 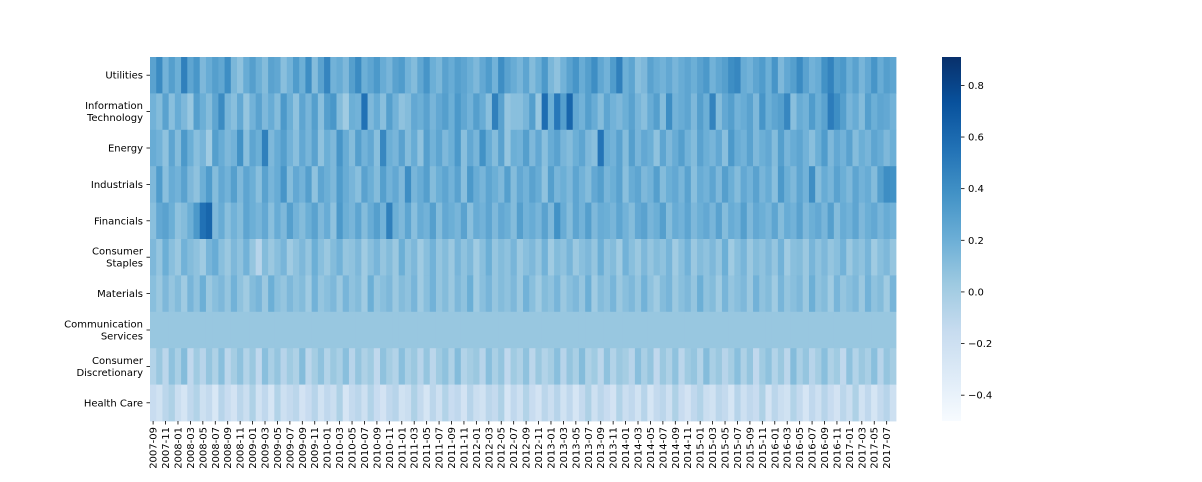 What do you see at coordinates (191, 448) in the screenshot?
I see `column-tick-label: 2008-03` at bounding box center [191, 448].